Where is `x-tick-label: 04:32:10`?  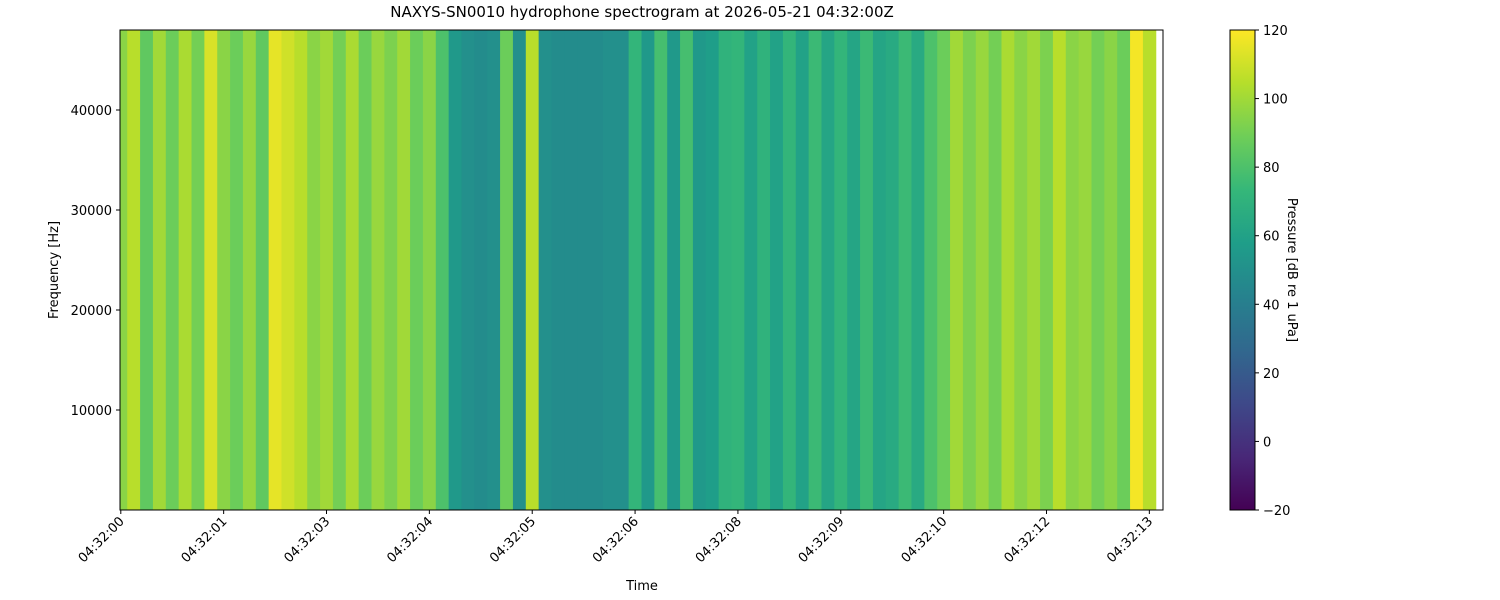 x-tick-label: 04:32:10 is located at coordinates (925, 540).